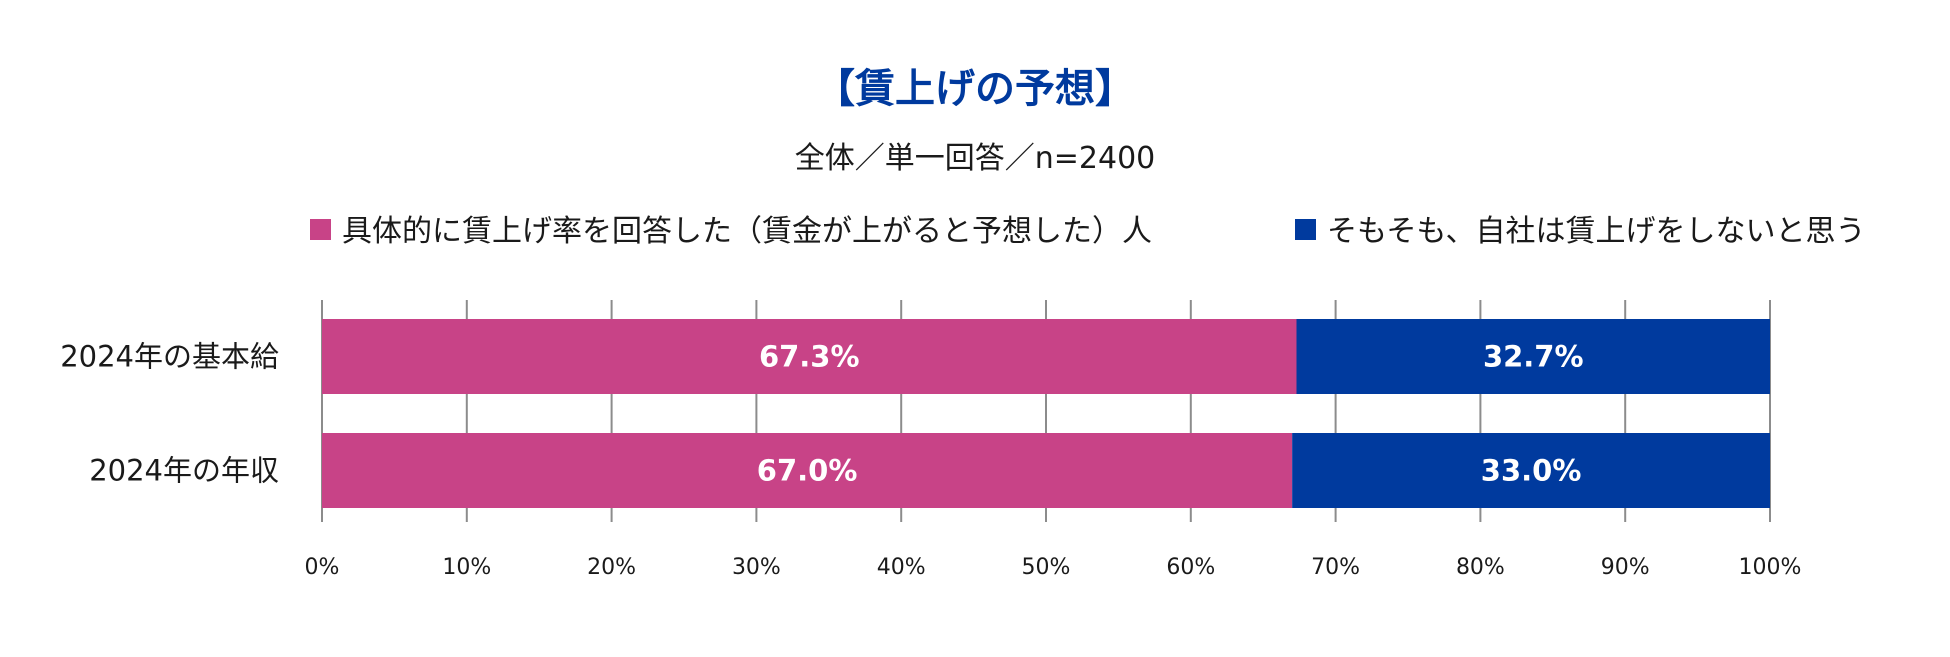 Image resolution: width=1950 pixels, height=657 pixels. I want to click on chart-subtitle: 全体／単一回答／n=2400, so click(975, 158).